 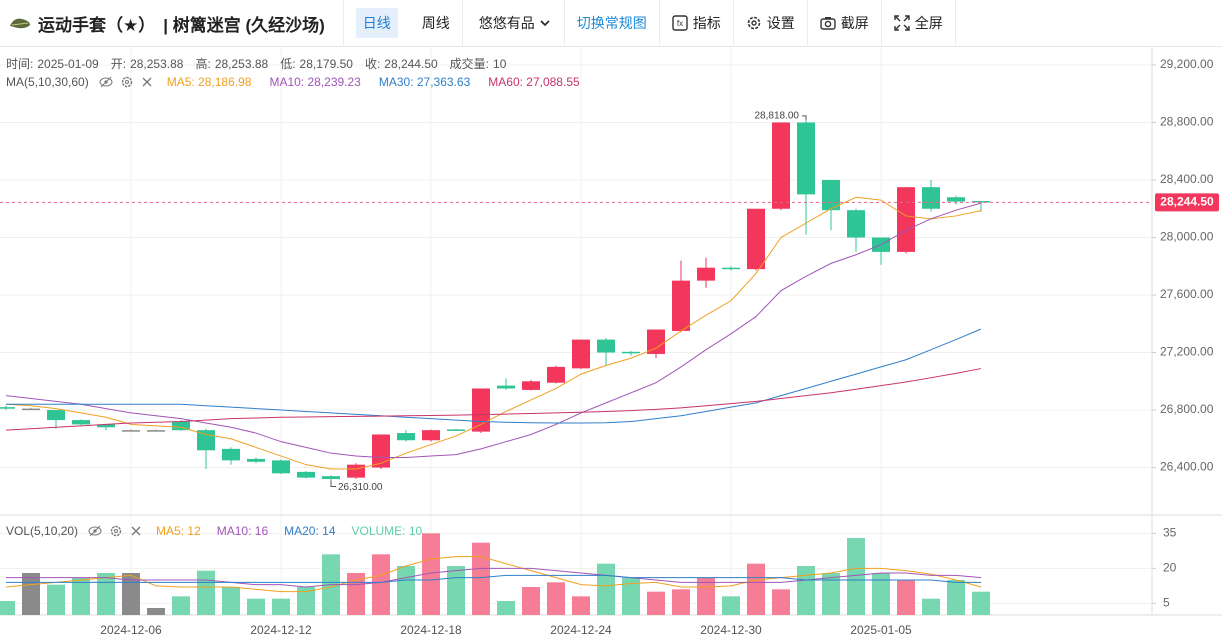 What do you see at coordinates (288, 64) in the screenshot?
I see `info-label: 低:` at bounding box center [288, 64].